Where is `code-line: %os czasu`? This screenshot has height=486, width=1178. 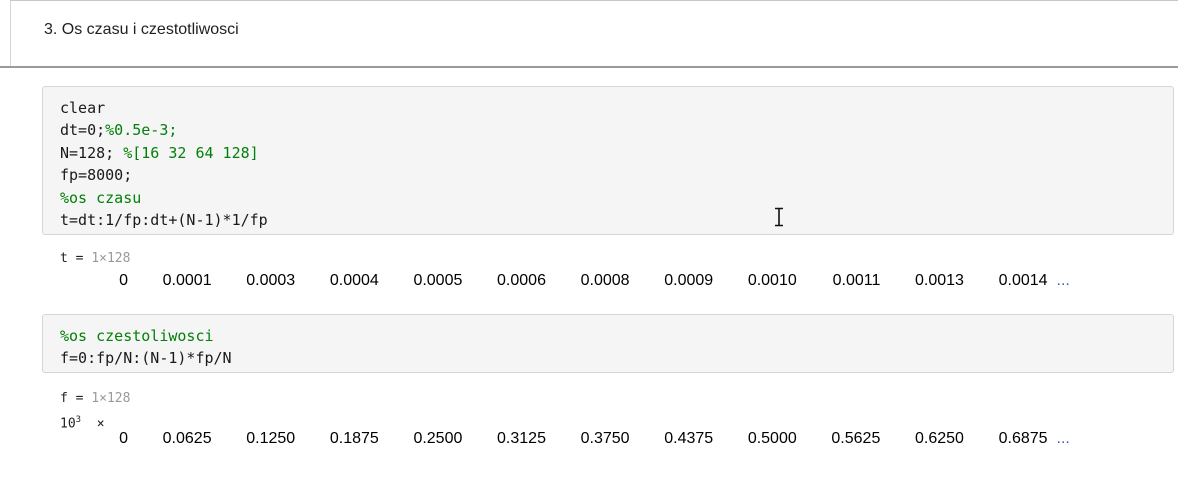
code-line: %os czasu is located at coordinates (101, 197).